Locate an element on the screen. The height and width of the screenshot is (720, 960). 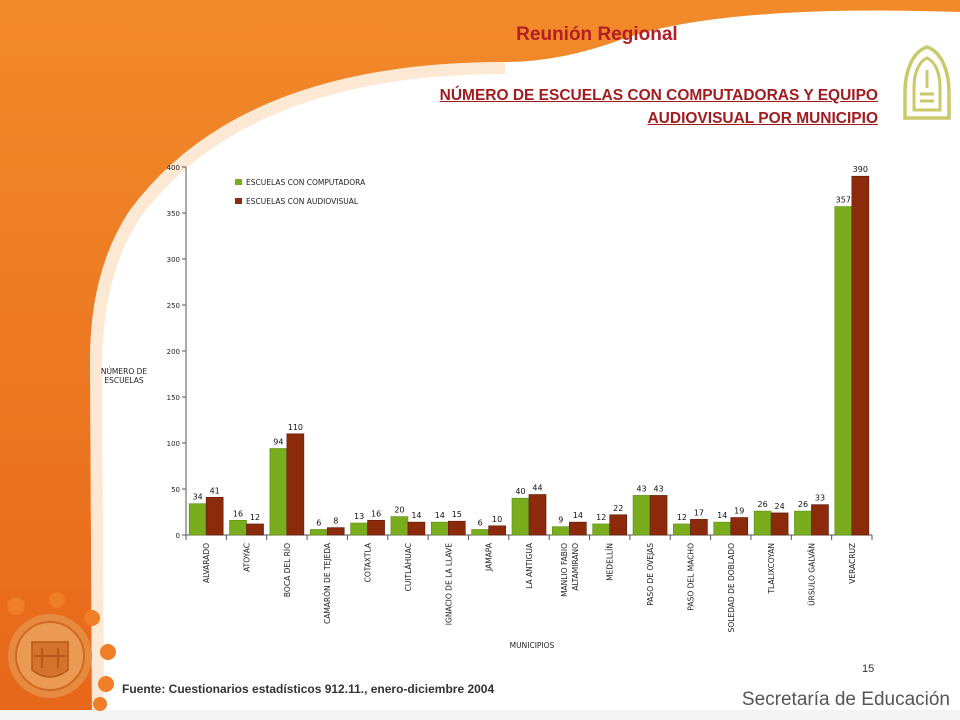
data-label: 19 is located at coordinates (739, 511).